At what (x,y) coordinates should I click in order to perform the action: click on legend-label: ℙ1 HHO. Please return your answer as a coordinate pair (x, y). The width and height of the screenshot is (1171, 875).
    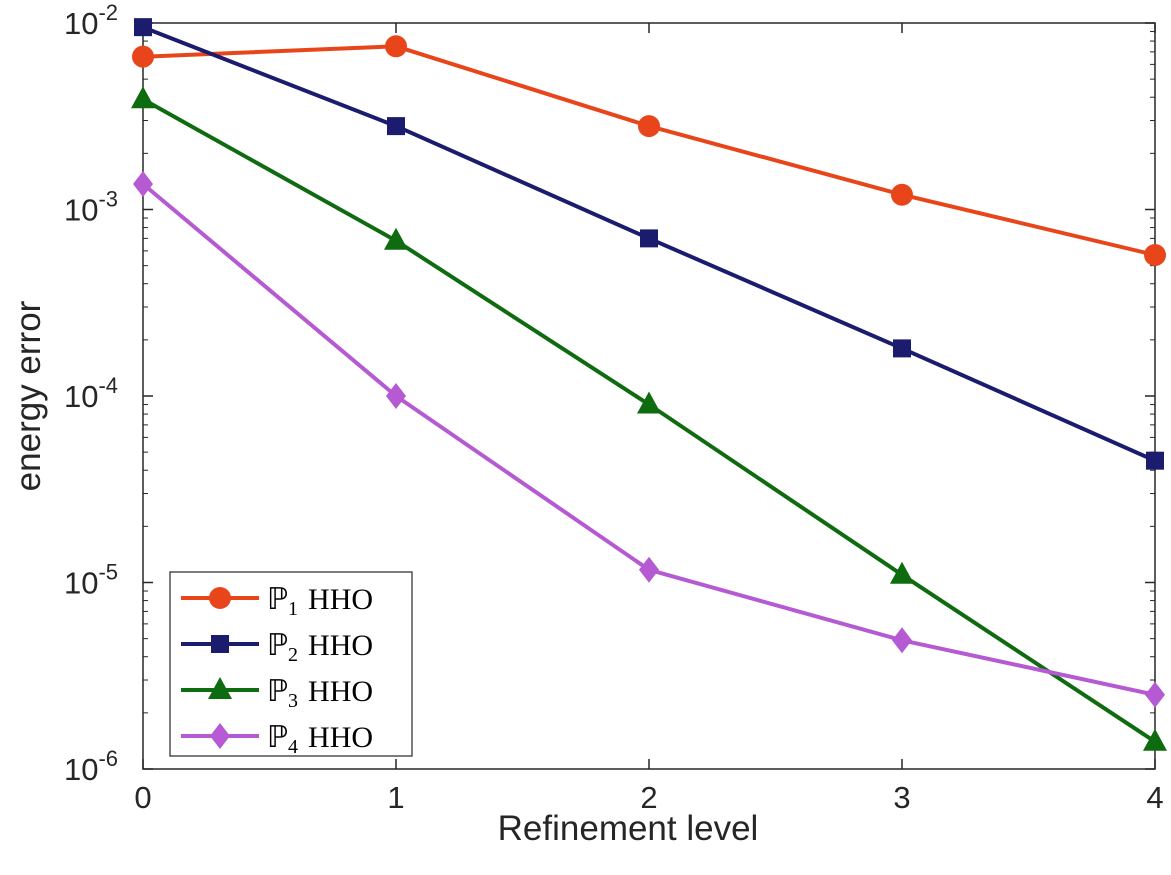
    Looking at the image, I should click on (320, 601).